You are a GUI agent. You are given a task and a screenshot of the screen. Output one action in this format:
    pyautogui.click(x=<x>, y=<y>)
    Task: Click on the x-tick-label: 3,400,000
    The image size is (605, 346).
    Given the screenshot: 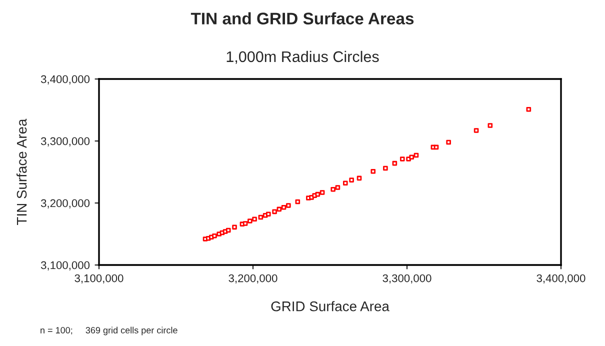 What is the action you would take?
    pyautogui.click(x=561, y=279)
    